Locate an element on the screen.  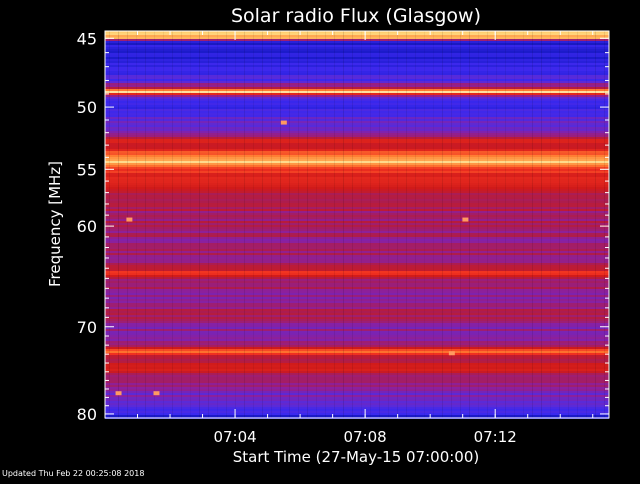
y-tick-label: 70 is located at coordinates (87, 327).